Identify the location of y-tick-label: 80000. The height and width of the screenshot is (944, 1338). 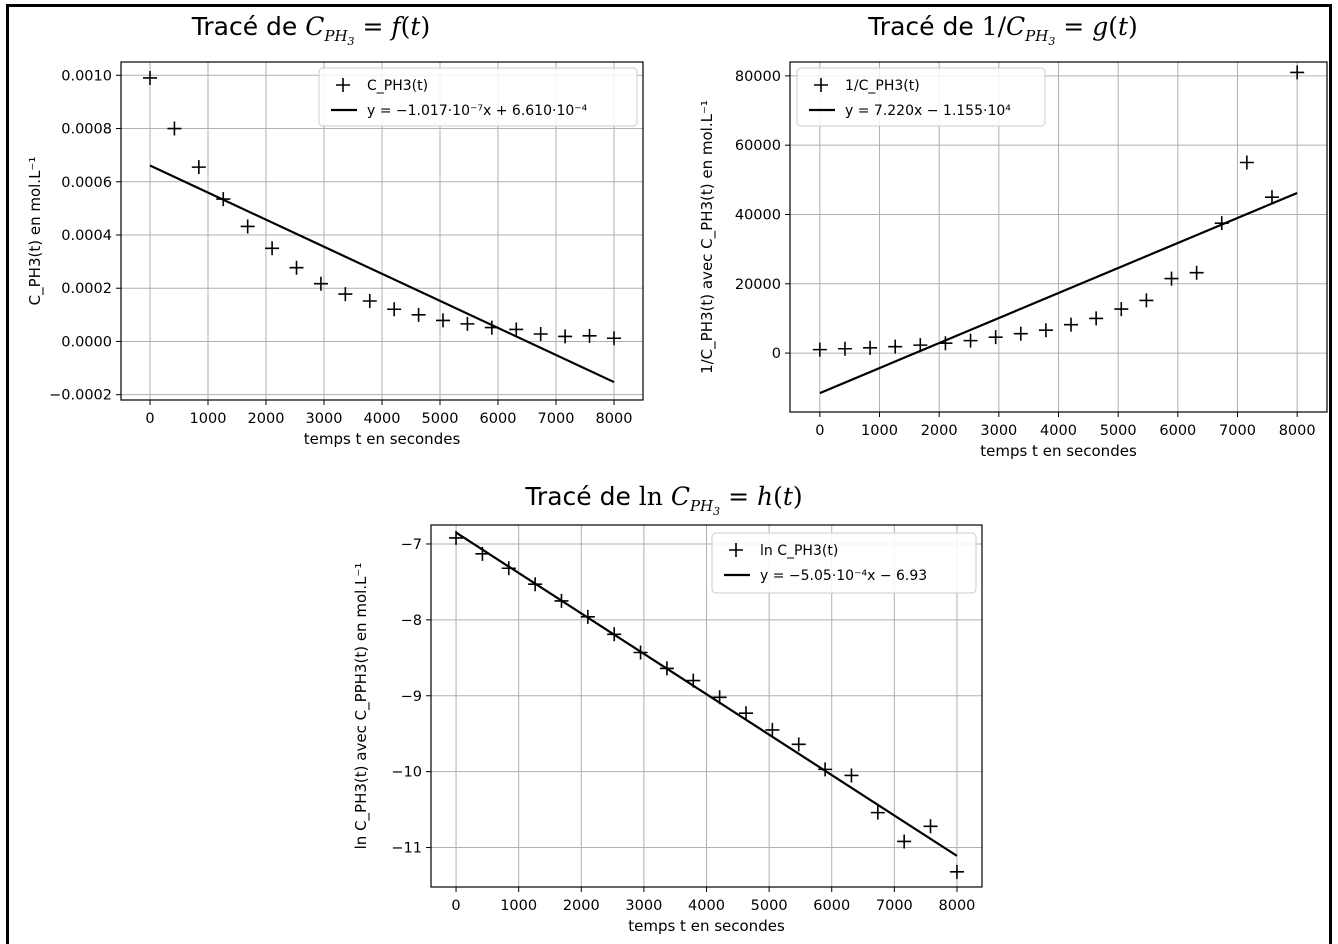
(758, 77).